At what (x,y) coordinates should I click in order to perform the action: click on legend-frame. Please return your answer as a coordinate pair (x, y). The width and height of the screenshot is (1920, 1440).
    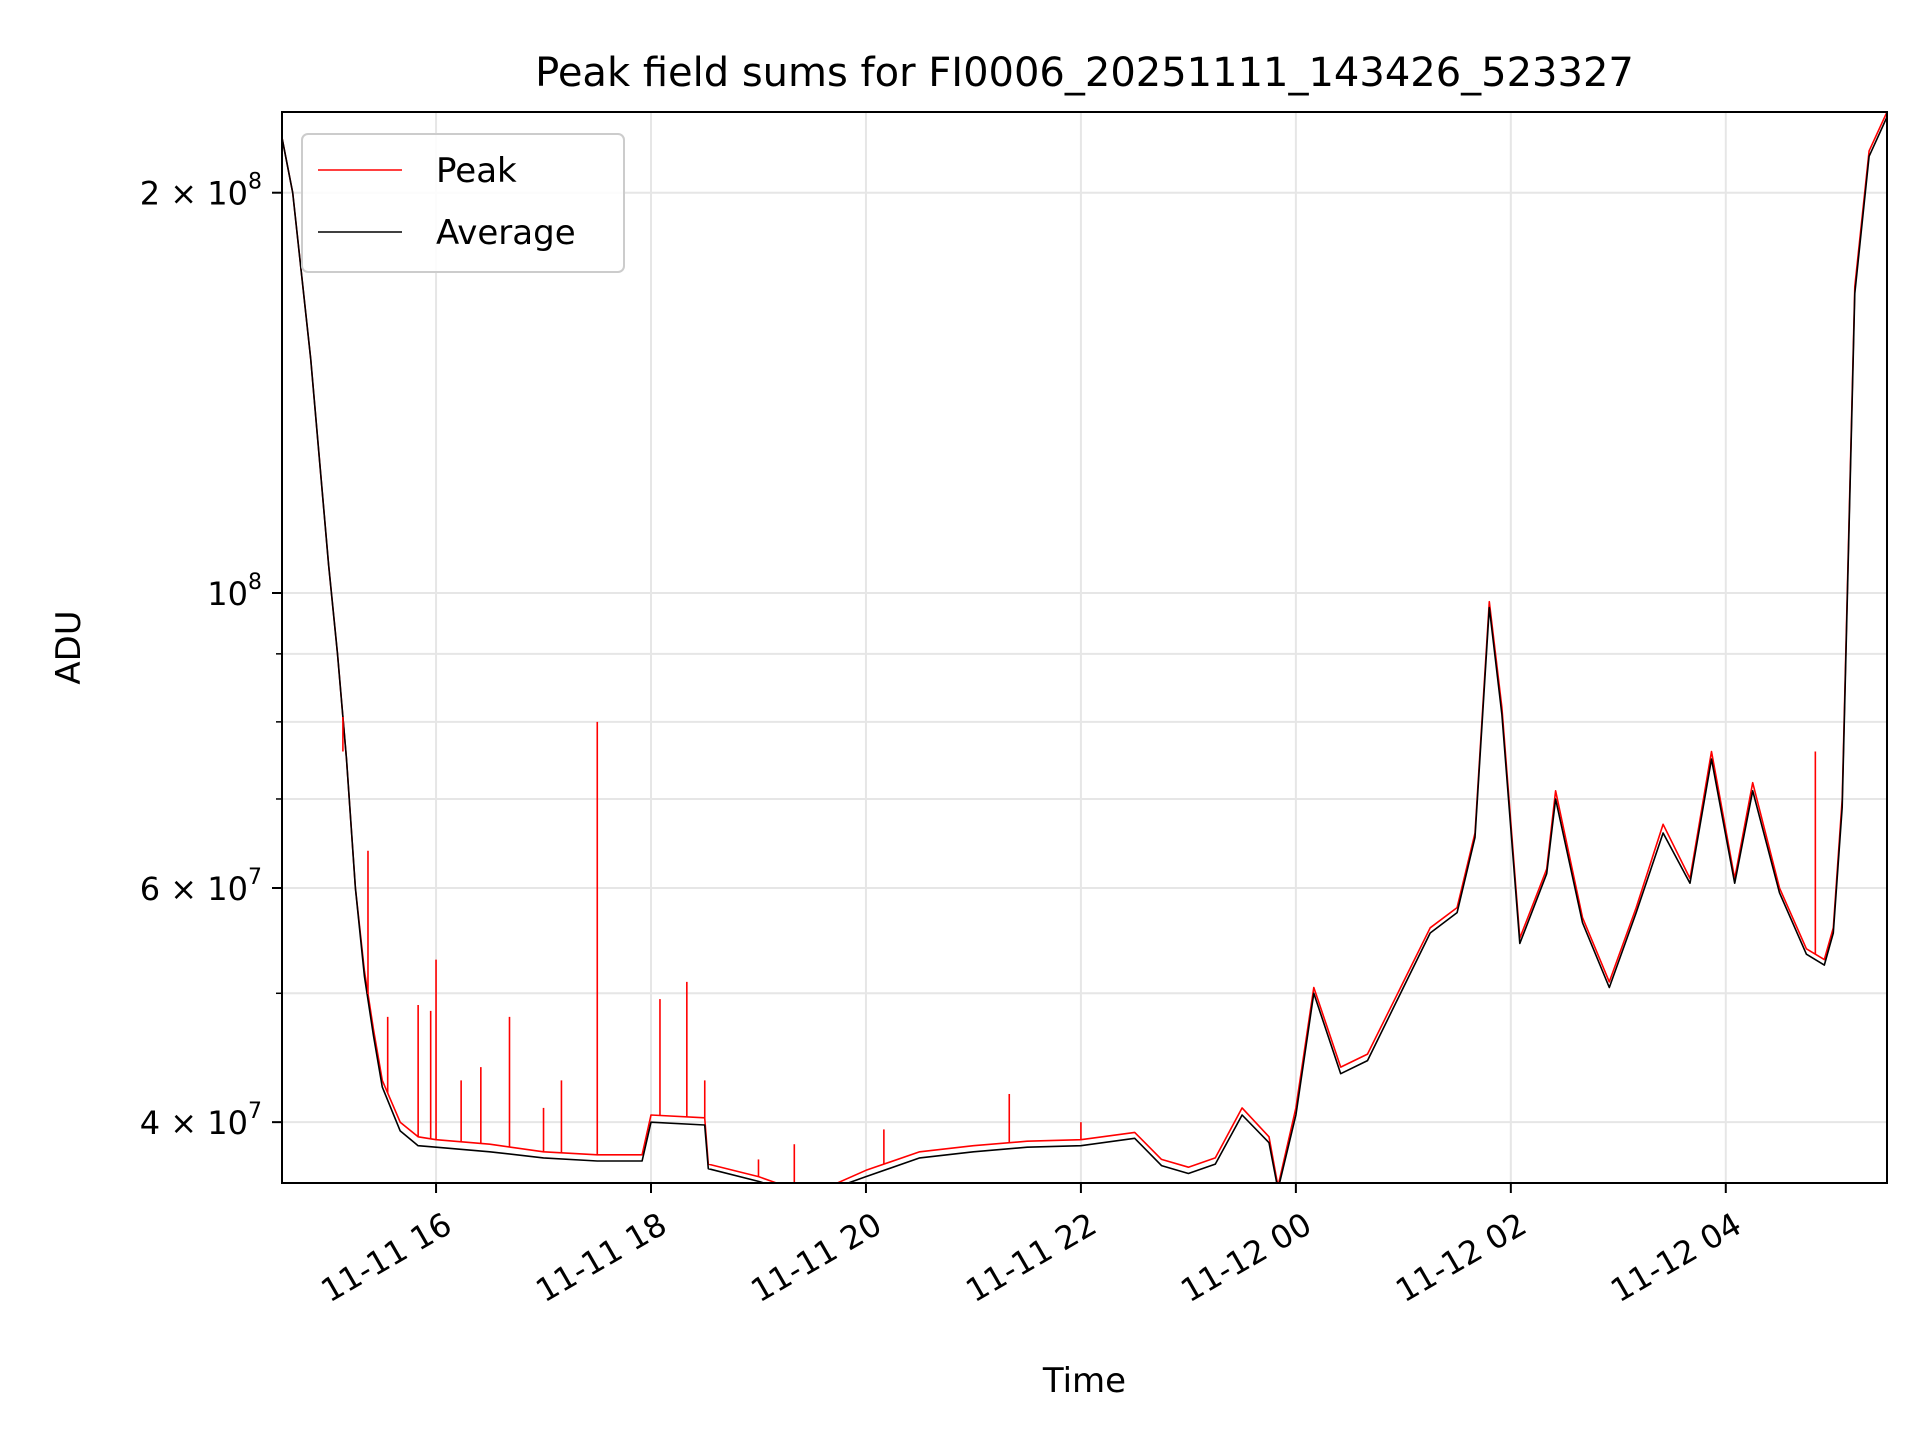
    Looking at the image, I should click on (463, 203).